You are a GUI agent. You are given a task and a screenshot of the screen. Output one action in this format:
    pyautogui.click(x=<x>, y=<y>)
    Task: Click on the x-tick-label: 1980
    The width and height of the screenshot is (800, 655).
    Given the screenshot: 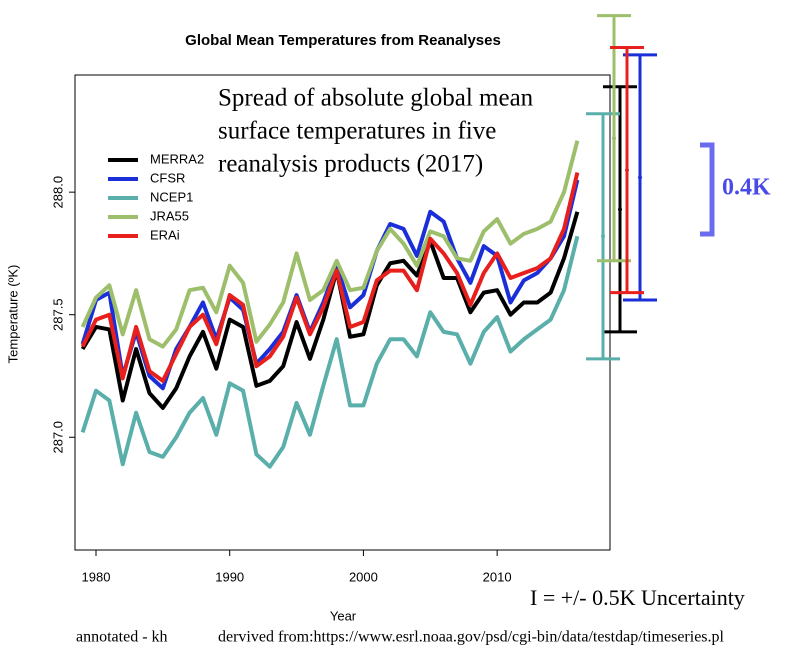 What is the action you would take?
    pyautogui.click(x=96, y=576)
    